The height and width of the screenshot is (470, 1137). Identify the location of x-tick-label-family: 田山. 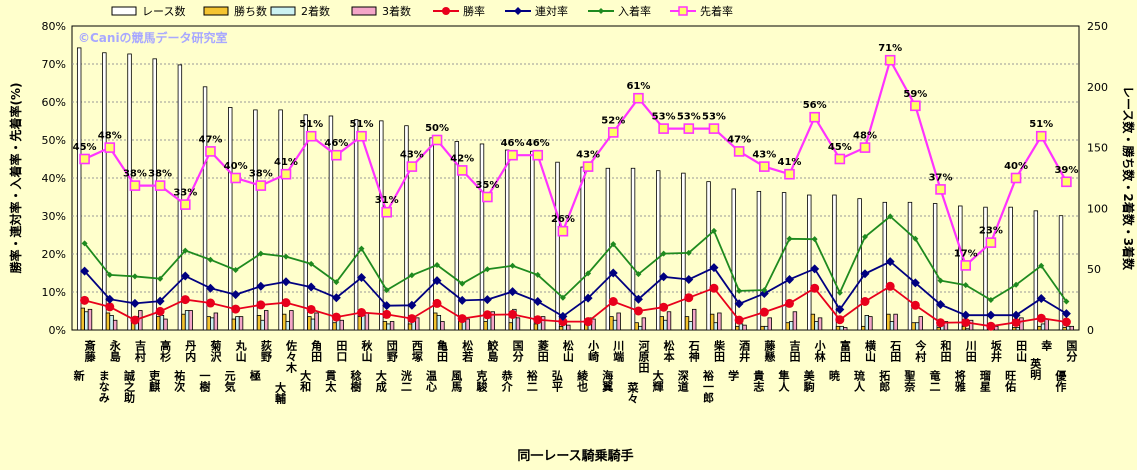
(1021, 351).